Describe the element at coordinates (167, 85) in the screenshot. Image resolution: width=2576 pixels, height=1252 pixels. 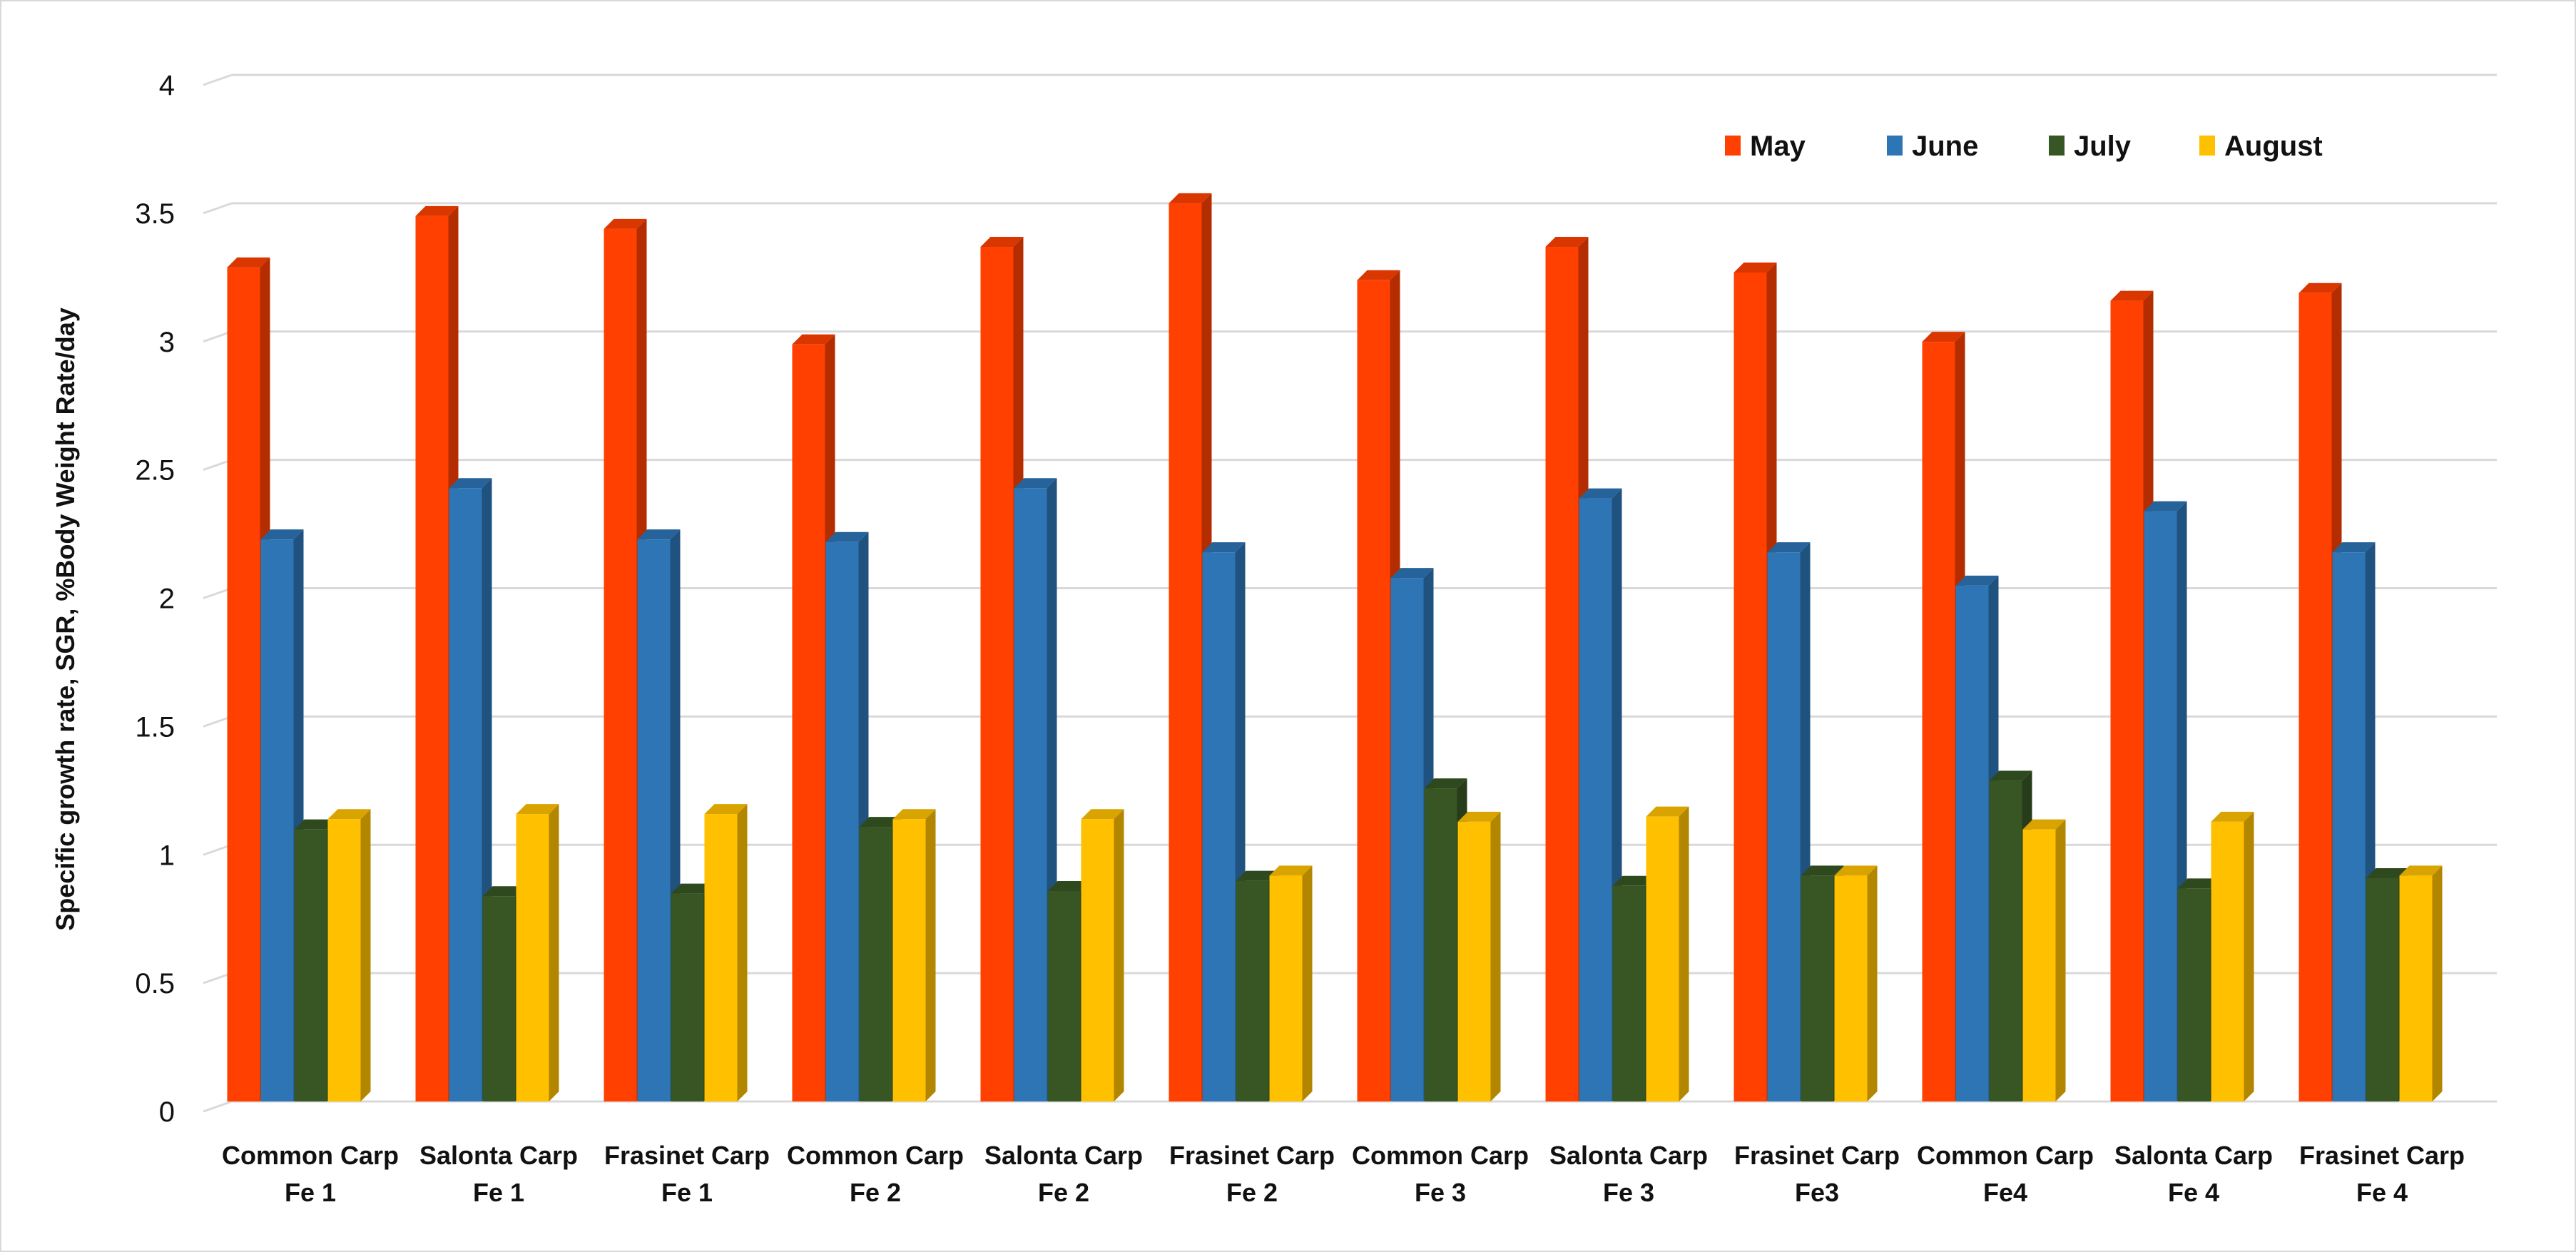
I see `y-tick-label: 4` at that location.